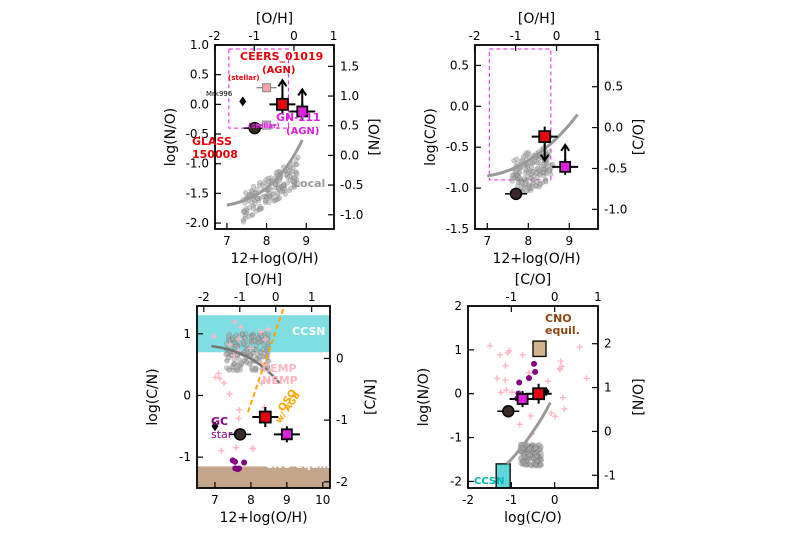 Image resolution: width=800 pixels, height=533 pixels. I want to click on annotation: (stellar), so click(264, 126).